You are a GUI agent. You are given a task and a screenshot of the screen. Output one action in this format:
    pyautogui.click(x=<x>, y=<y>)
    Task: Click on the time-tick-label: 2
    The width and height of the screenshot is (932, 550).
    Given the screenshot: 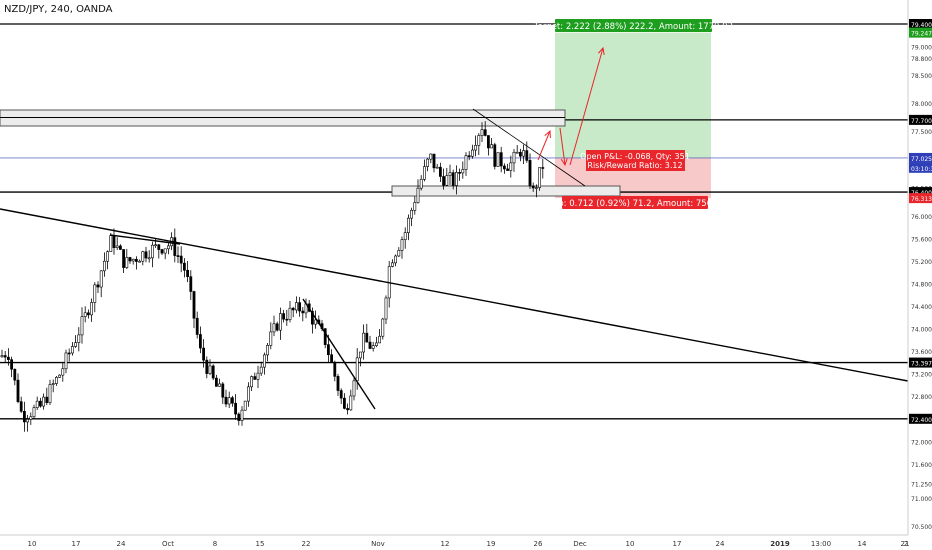 What is the action you would take?
    pyautogui.click(x=906, y=544)
    